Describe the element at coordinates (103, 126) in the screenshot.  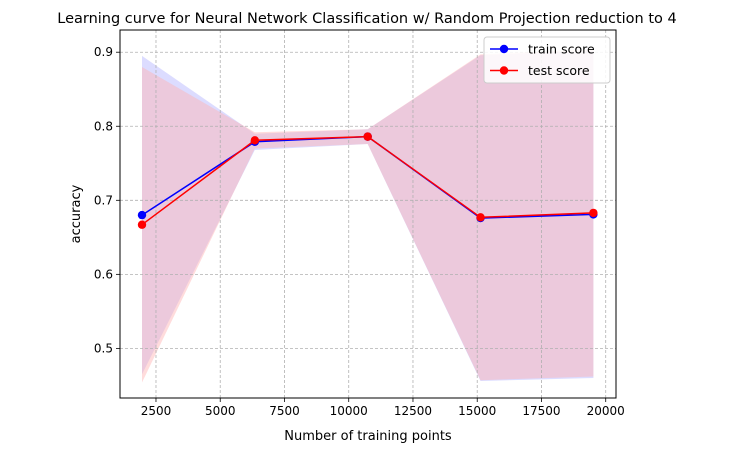
I see `y-tick-label: 0.8` at that location.